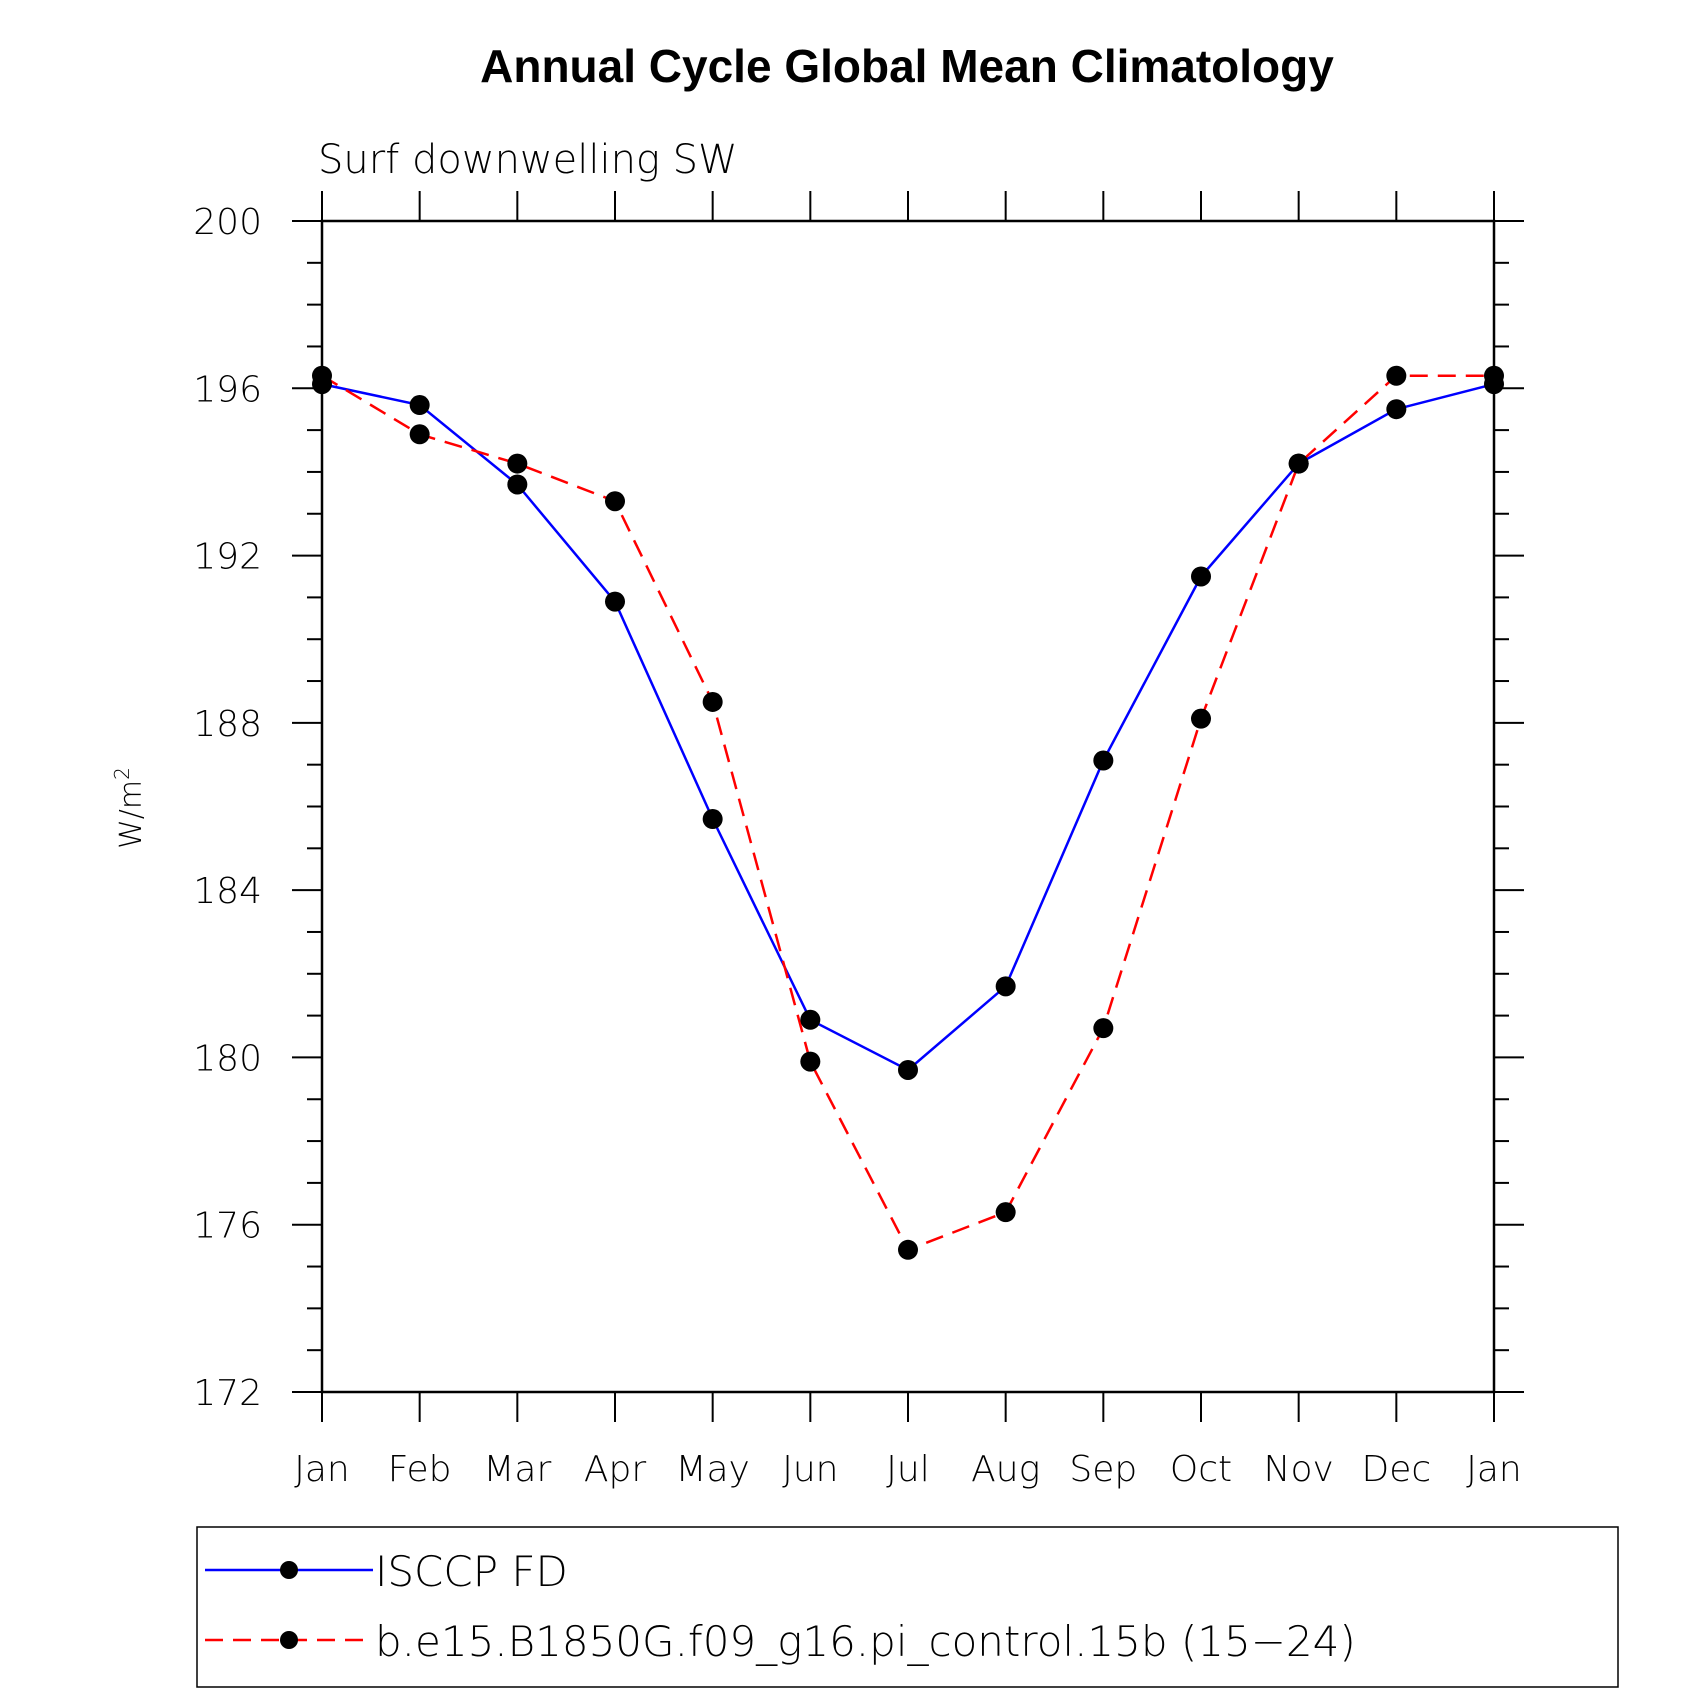 The width and height of the screenshot is (1708, 1708). I want to click on x-tick-label: Nov, so click(1299, 1469).